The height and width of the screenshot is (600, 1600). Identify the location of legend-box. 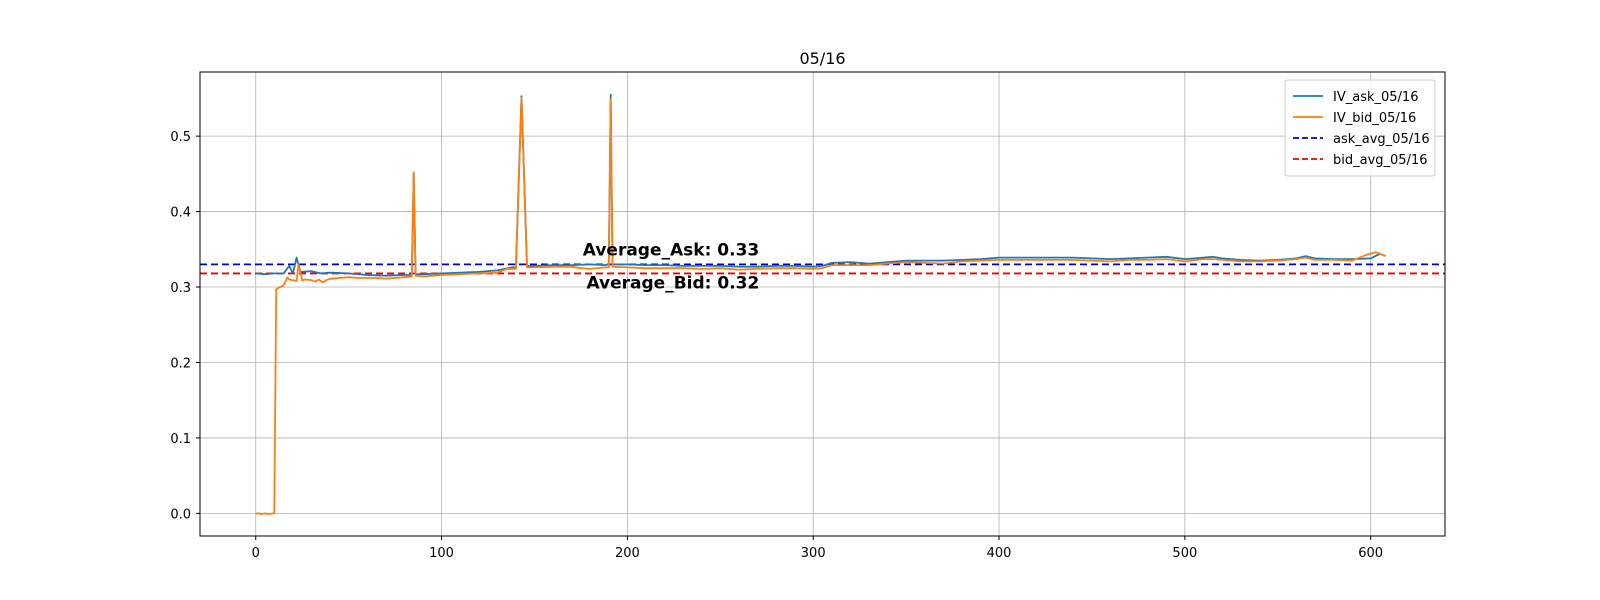
(1360, 128).